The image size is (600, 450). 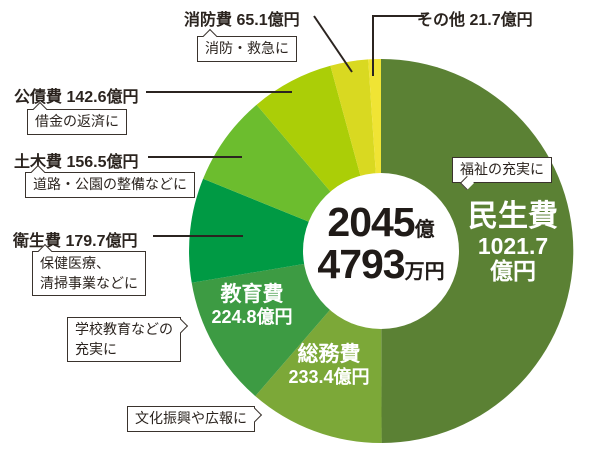 What do you see at coordinates (110, 184) in the screenshot?
I see `callout-doboku-text: 道路・公園の整備などに` at bounding box center [110, 184].